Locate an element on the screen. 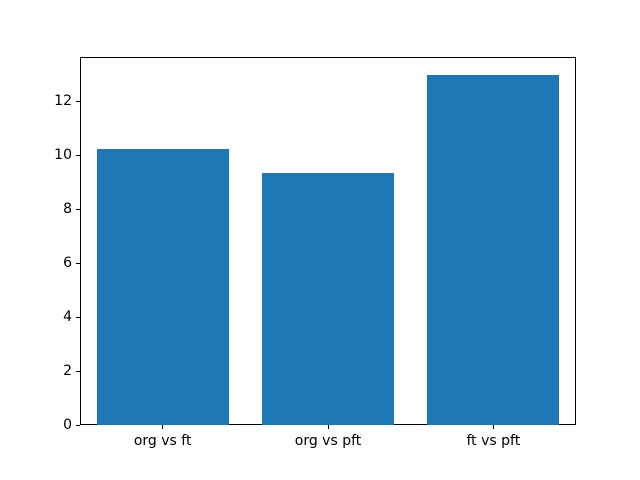 The height and width of the screenshot is (480, 640). x-tick-label: org vs ft is located at coordinates (162, 441).